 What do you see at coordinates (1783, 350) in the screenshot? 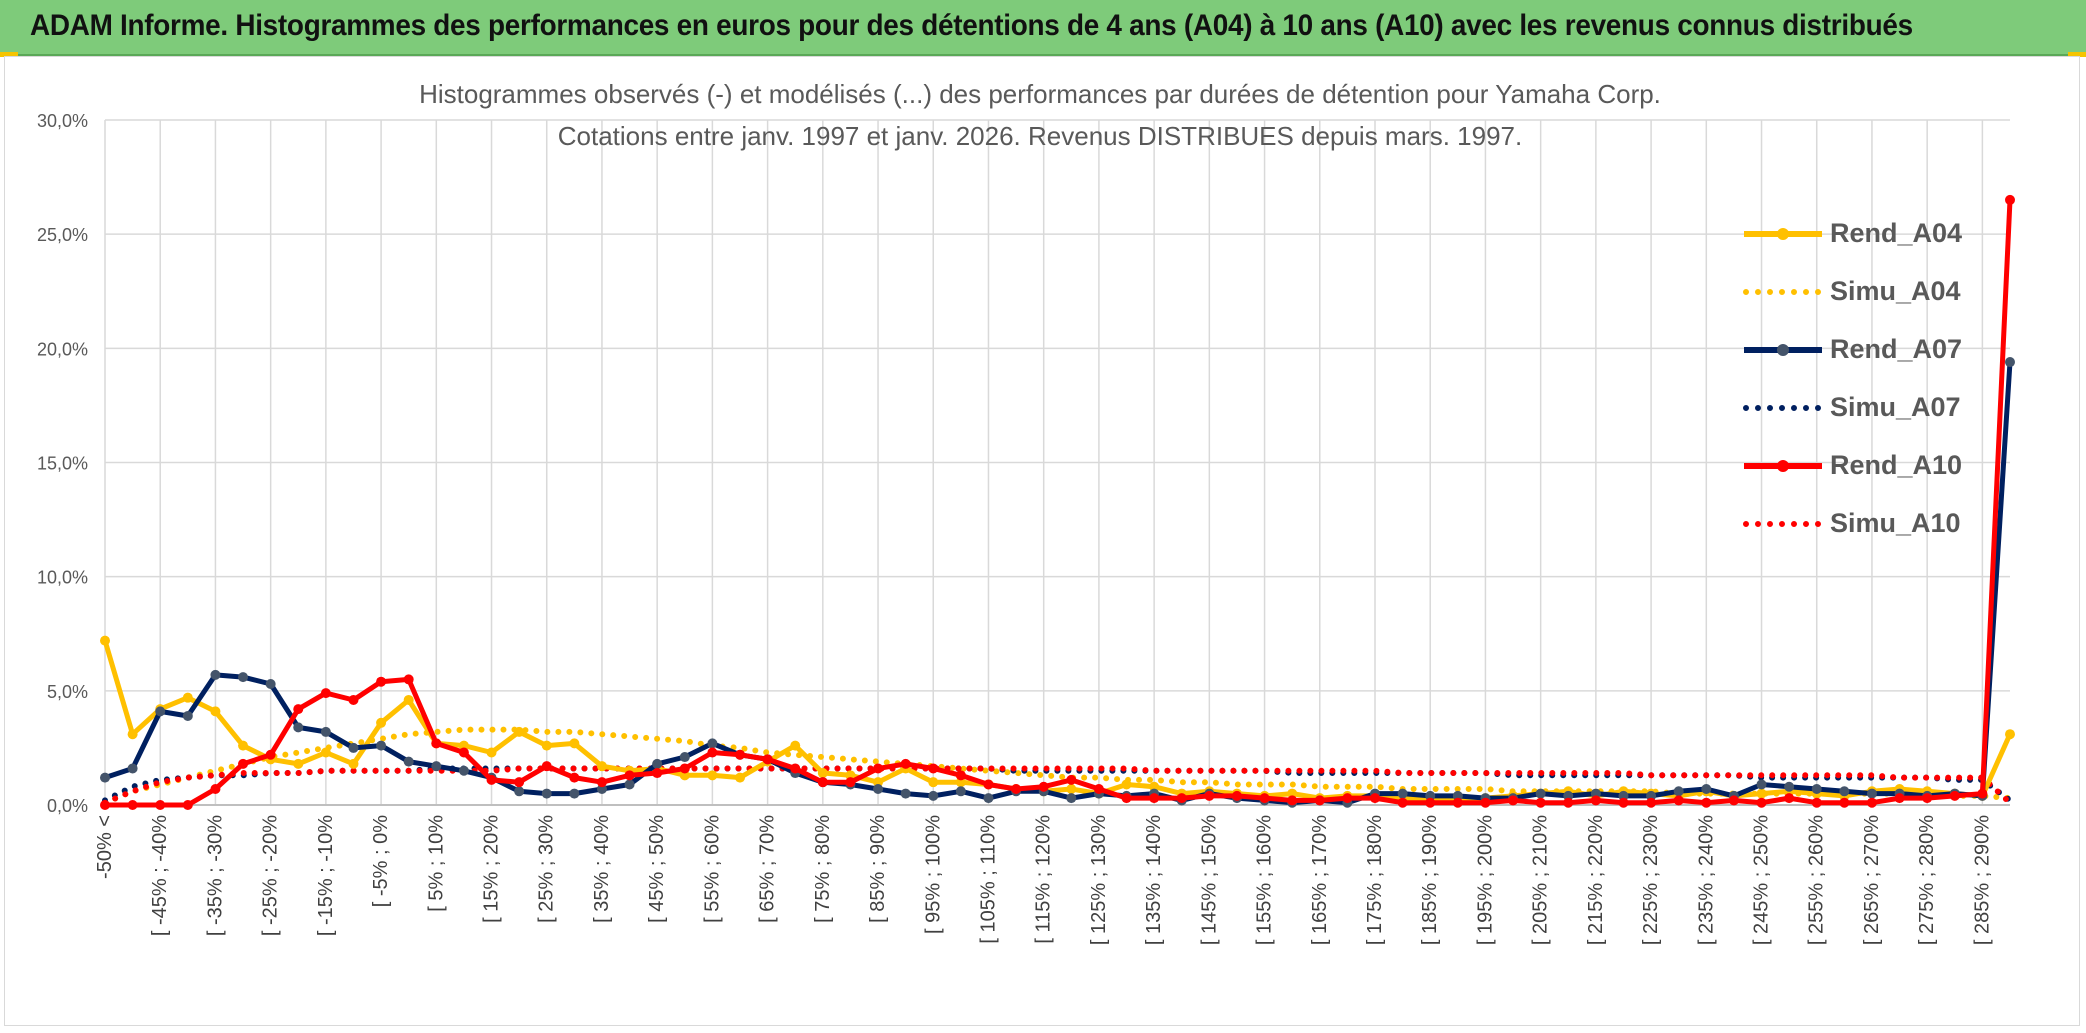
I see `legend-swatch-rend-a07` at bounding box center [1783, 350].